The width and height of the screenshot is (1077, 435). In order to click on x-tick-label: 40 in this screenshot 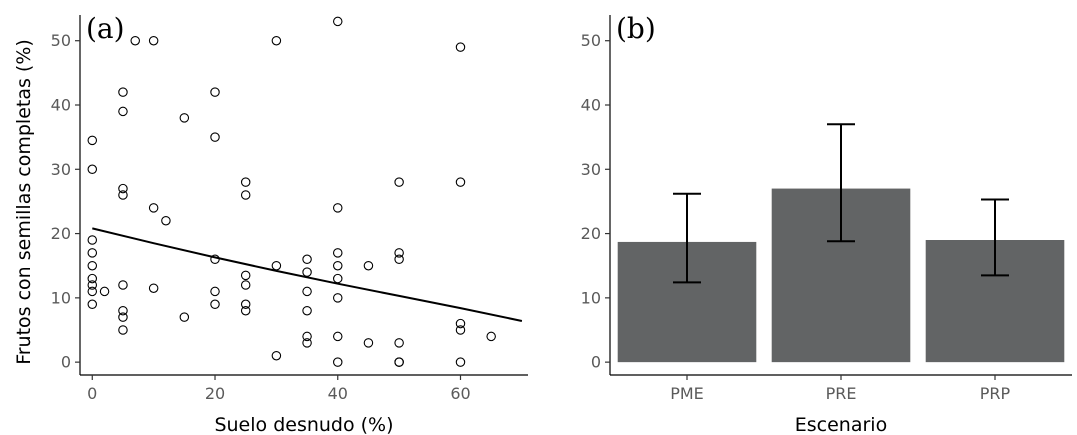, I will do `click(338, 393)`.